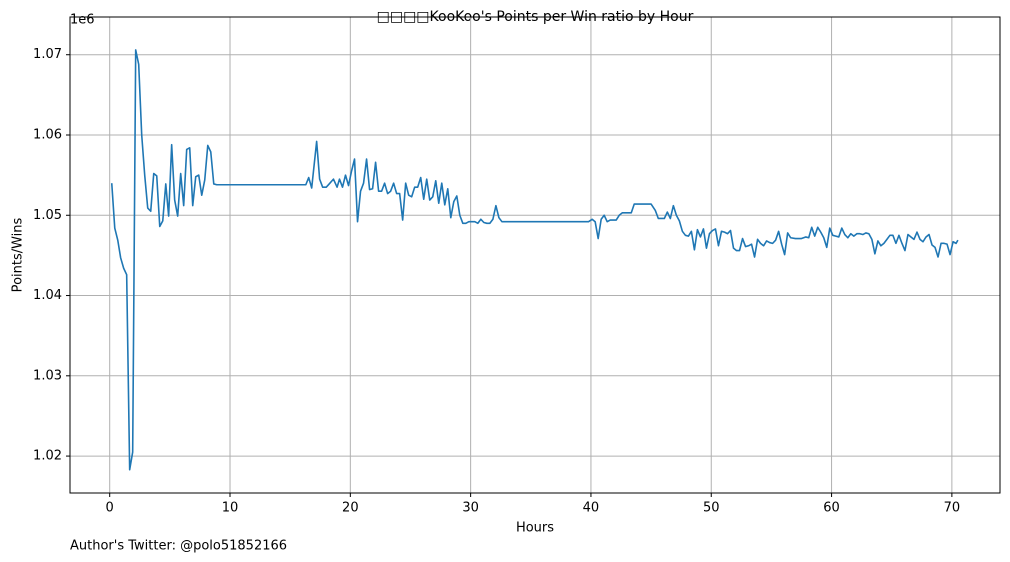 The width and height of the screenshot is (1010, 562). I want to click on y-axis-label: Points/Wins, so click(18, 254).